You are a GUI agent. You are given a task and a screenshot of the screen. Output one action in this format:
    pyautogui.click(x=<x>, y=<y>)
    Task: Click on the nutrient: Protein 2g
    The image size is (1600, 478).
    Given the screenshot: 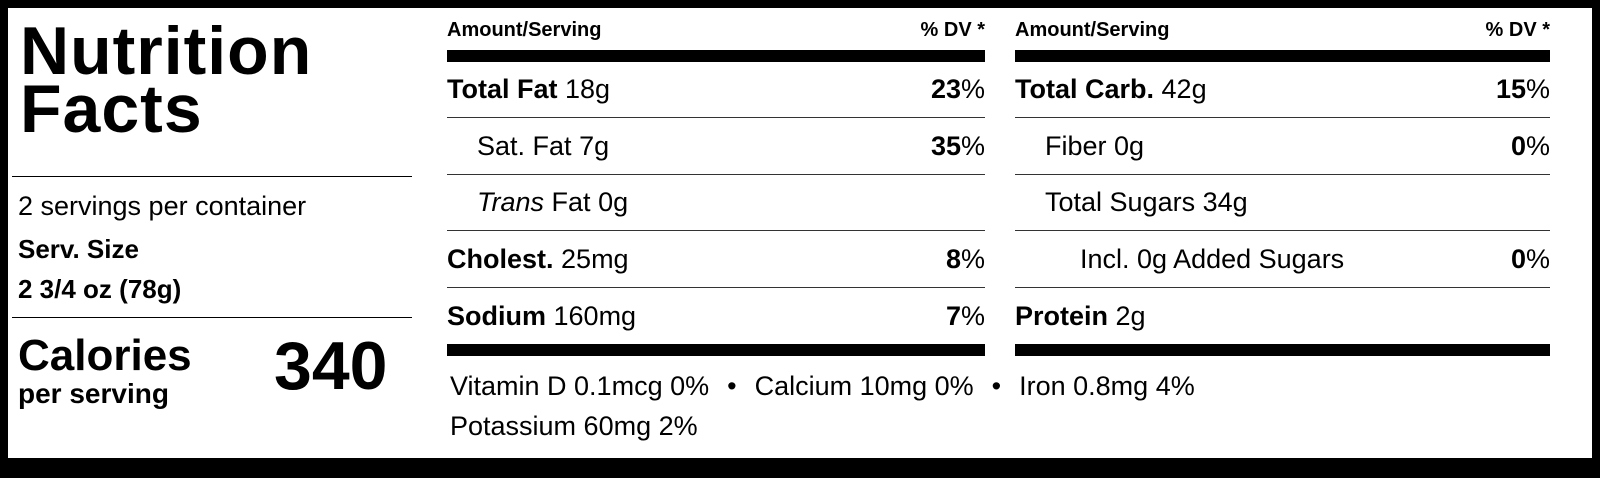 What is the action you would take?
    pyautogui.click(x=1080, y=316)
    